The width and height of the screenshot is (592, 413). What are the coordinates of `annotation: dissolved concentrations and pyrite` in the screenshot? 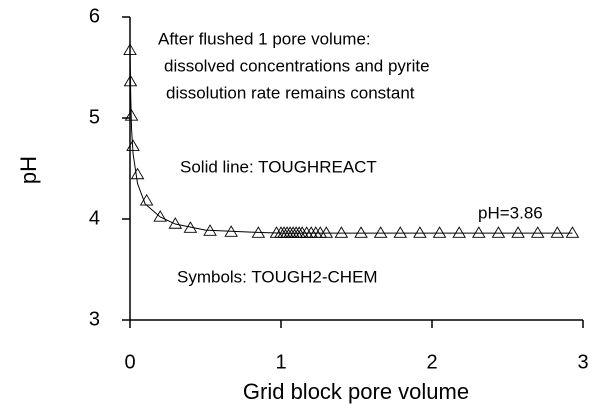 It's located at (297, 65).